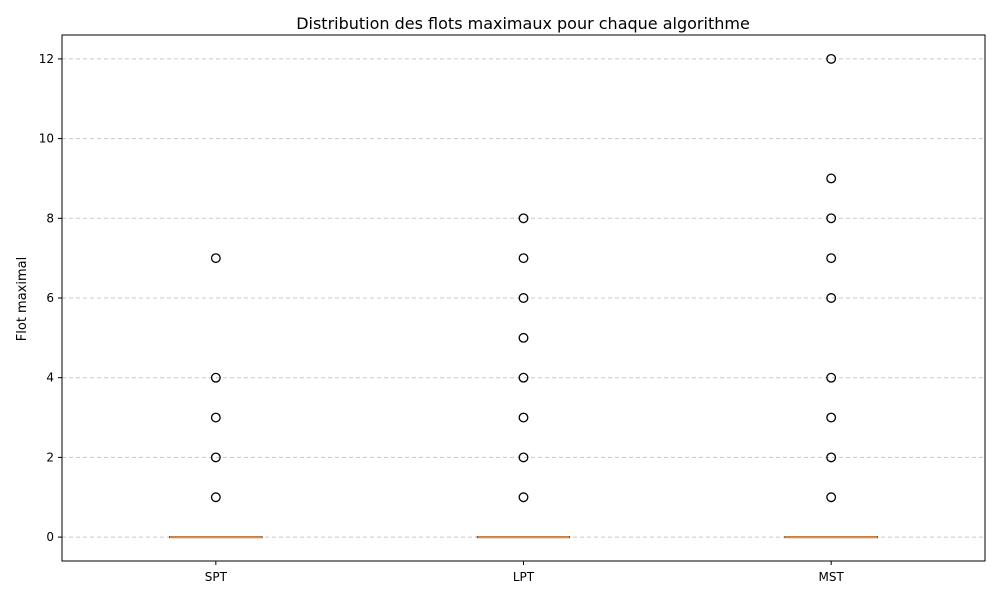 The image size is (1000, 600). Describe the element at coordinates (50, 537) in the screenshot. I see `y-tick-label: 0` at that location.